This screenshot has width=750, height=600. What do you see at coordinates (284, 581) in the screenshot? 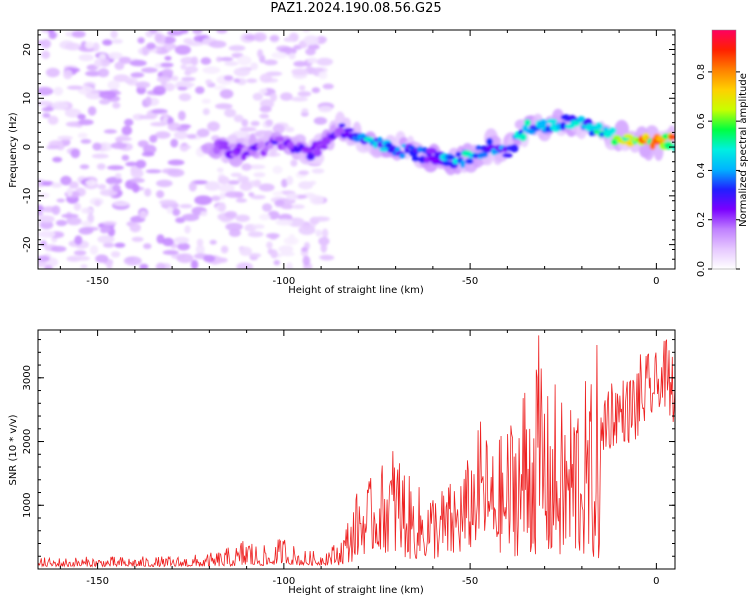
I see `snr-x-tick-label: -100` at bounding box center [284, 581].